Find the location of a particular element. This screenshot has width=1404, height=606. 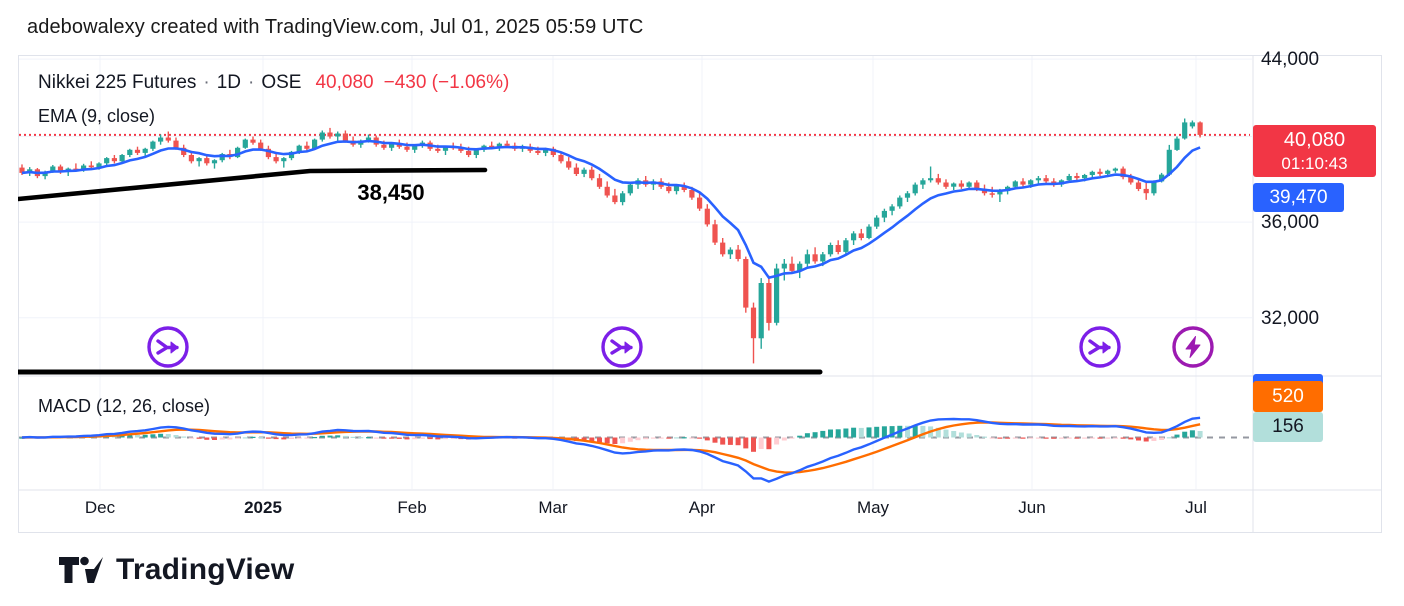

macd-signal-line is located at coordinates (611, 447).